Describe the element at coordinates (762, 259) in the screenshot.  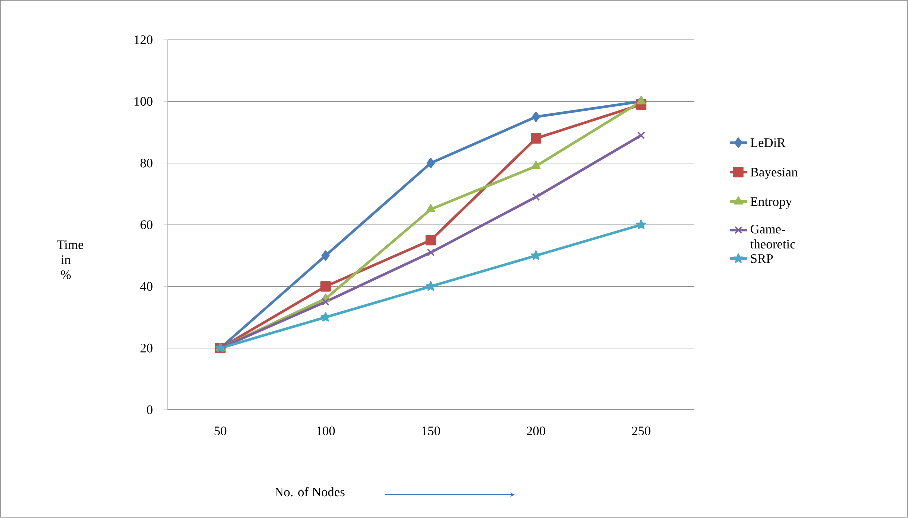
I see `legend-label: SRP` at that location.